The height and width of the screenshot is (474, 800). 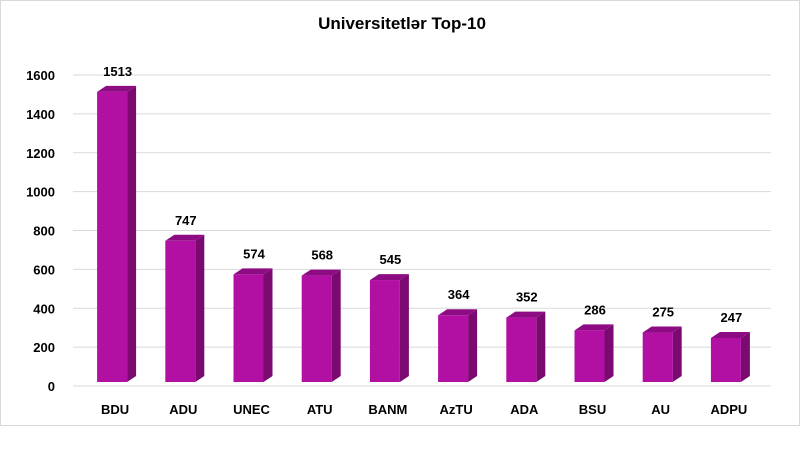 What do you see at coordinates (322, 255) in the screenshot?
I see `data-label-atu: 568` at bounding box center [322, 255].